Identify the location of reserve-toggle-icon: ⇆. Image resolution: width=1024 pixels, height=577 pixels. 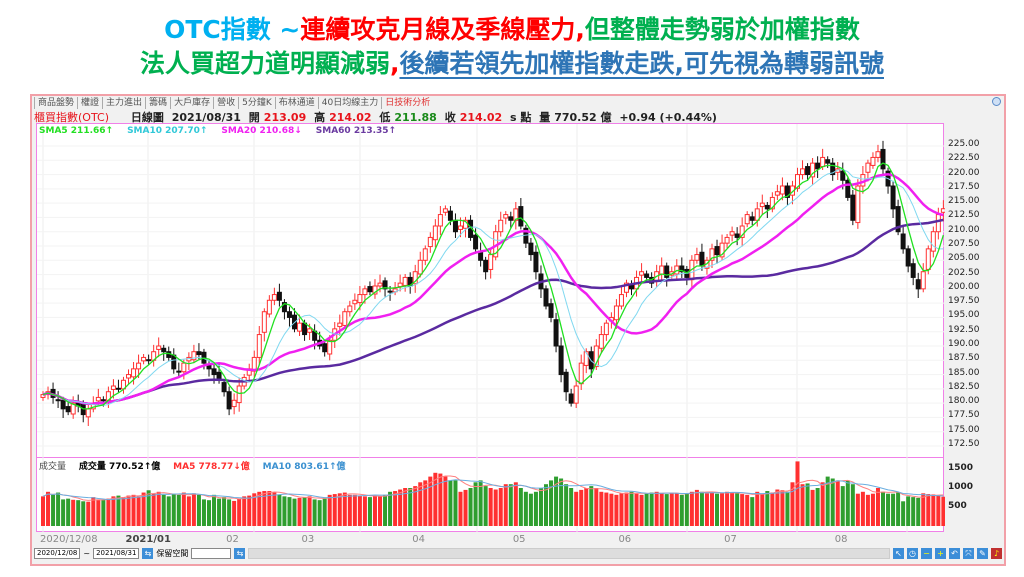
(240, 553).